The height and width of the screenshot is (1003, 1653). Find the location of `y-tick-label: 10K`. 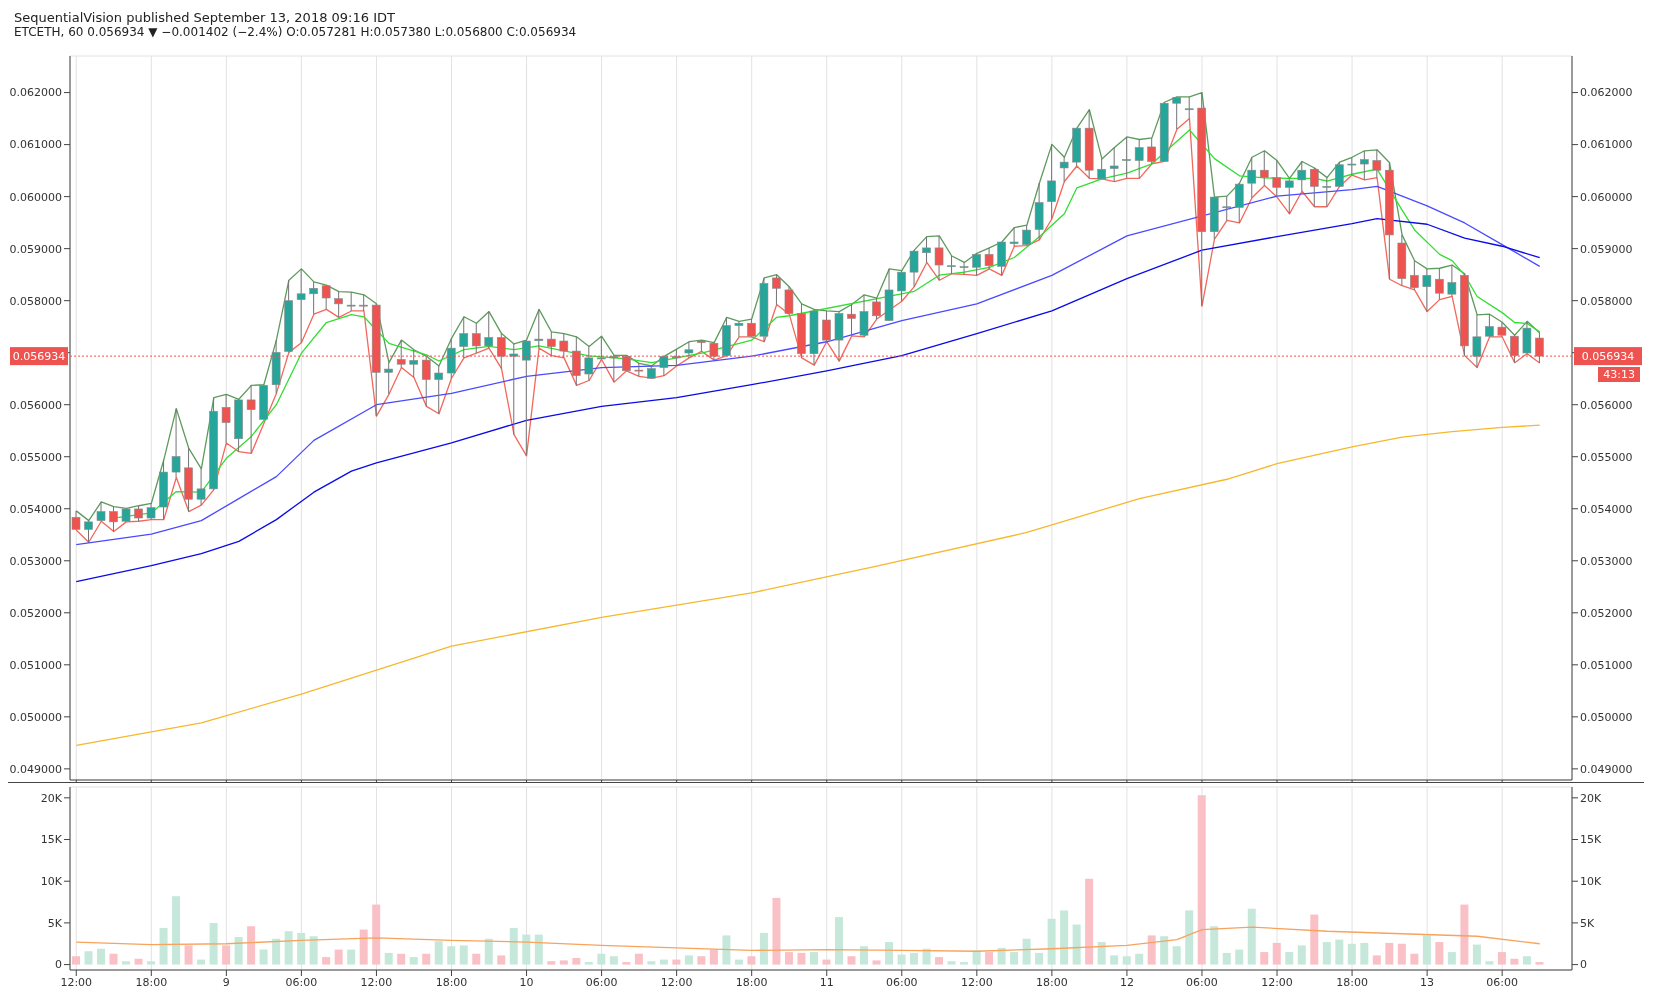

y-tick-label: 10K is located at coordinates (51, 882).